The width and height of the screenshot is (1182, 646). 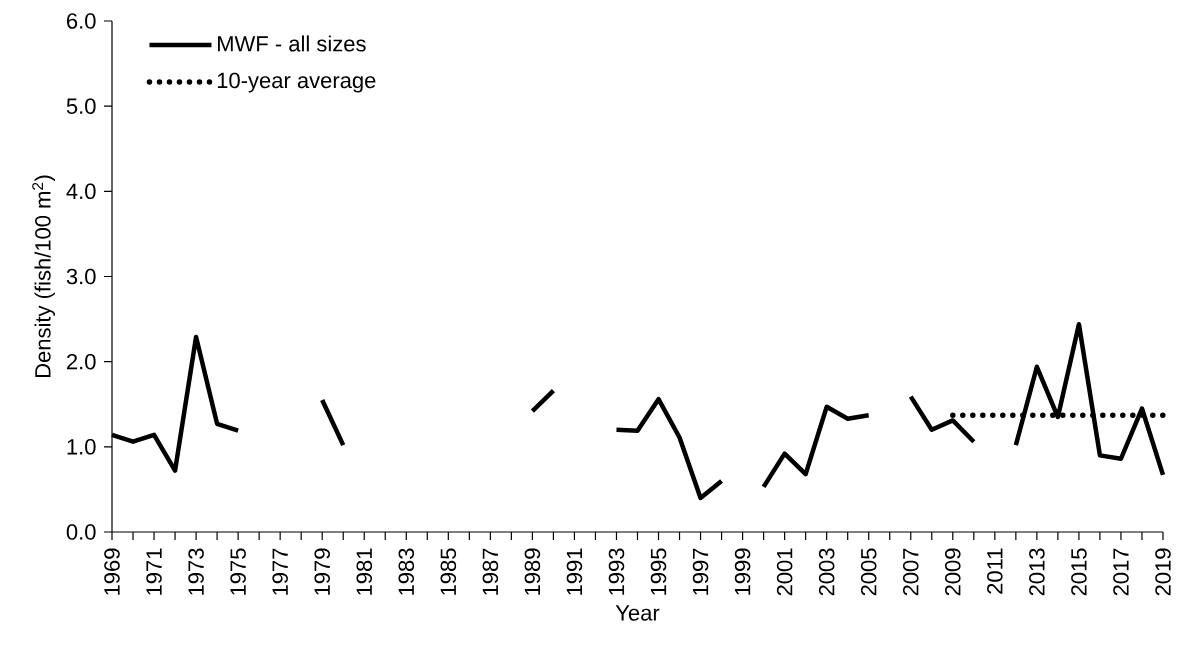 What do you see at coordinates (154, 571) in the screenshot?
I see `x-tick-label: 1971` at bounding box center [154, 571].